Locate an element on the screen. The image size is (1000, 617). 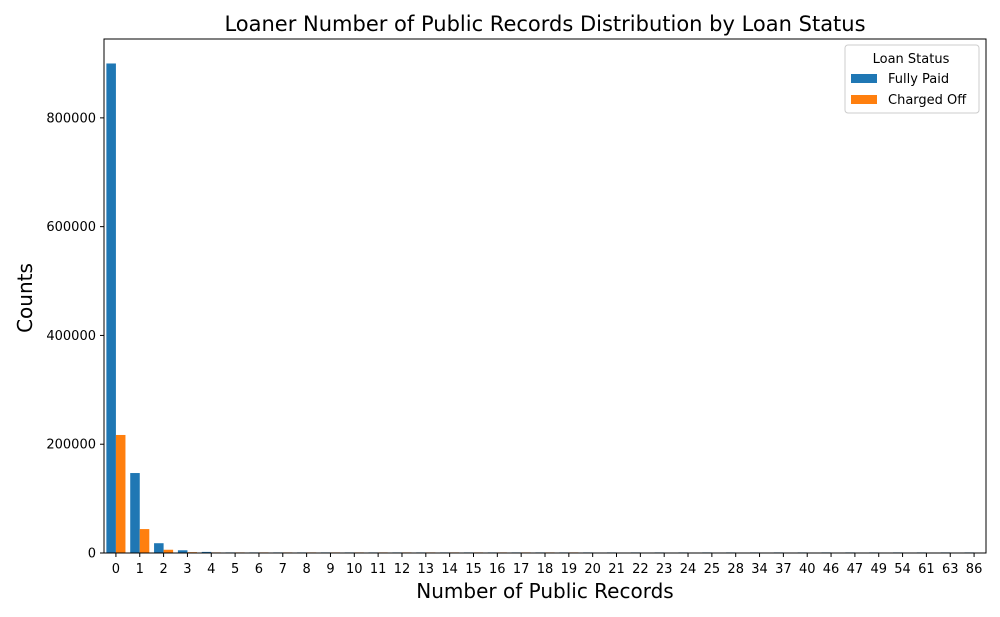
legend: Loan Status Fully Paid Charged Off is located at coordinates (912, 79).